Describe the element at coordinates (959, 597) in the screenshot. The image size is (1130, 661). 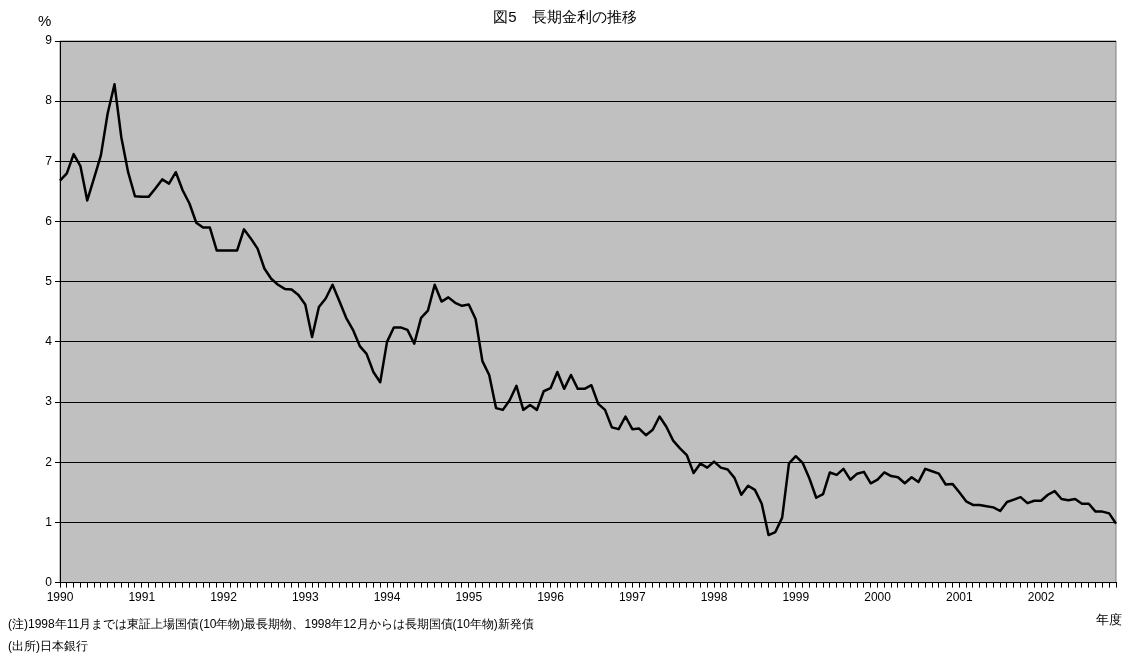
I see `x-tick-label: 2001` at that location.